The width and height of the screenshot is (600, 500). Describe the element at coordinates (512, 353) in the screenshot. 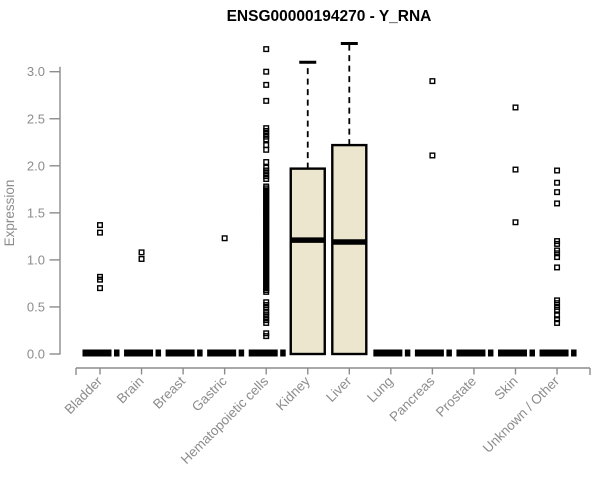

I see `zero-bar-skin` at that location.